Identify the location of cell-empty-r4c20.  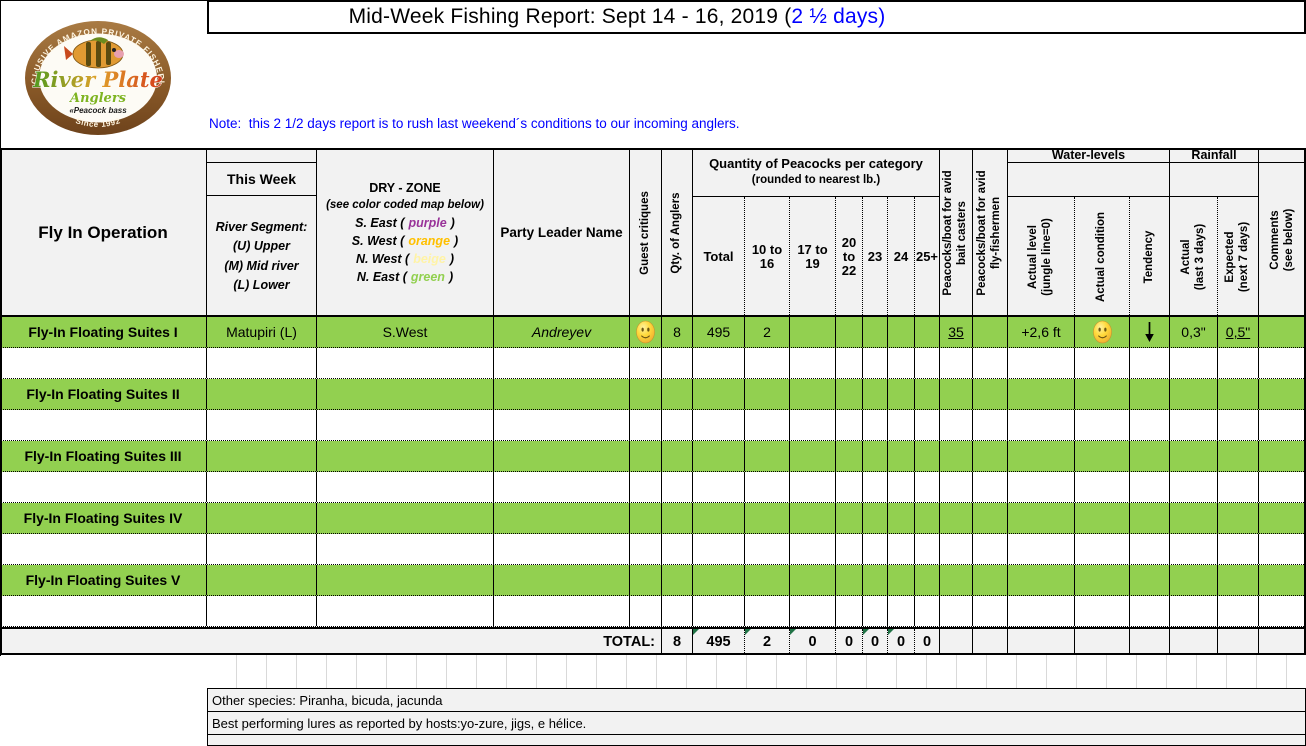
(1238, 425).